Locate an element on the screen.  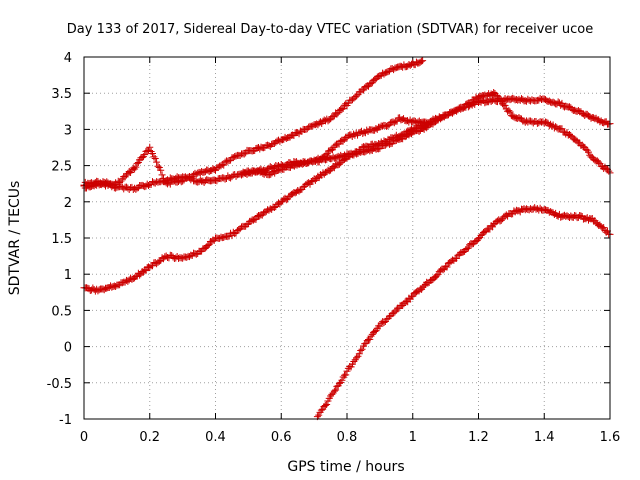
y-tick-label: 1 is located at coordinates (68, 275).